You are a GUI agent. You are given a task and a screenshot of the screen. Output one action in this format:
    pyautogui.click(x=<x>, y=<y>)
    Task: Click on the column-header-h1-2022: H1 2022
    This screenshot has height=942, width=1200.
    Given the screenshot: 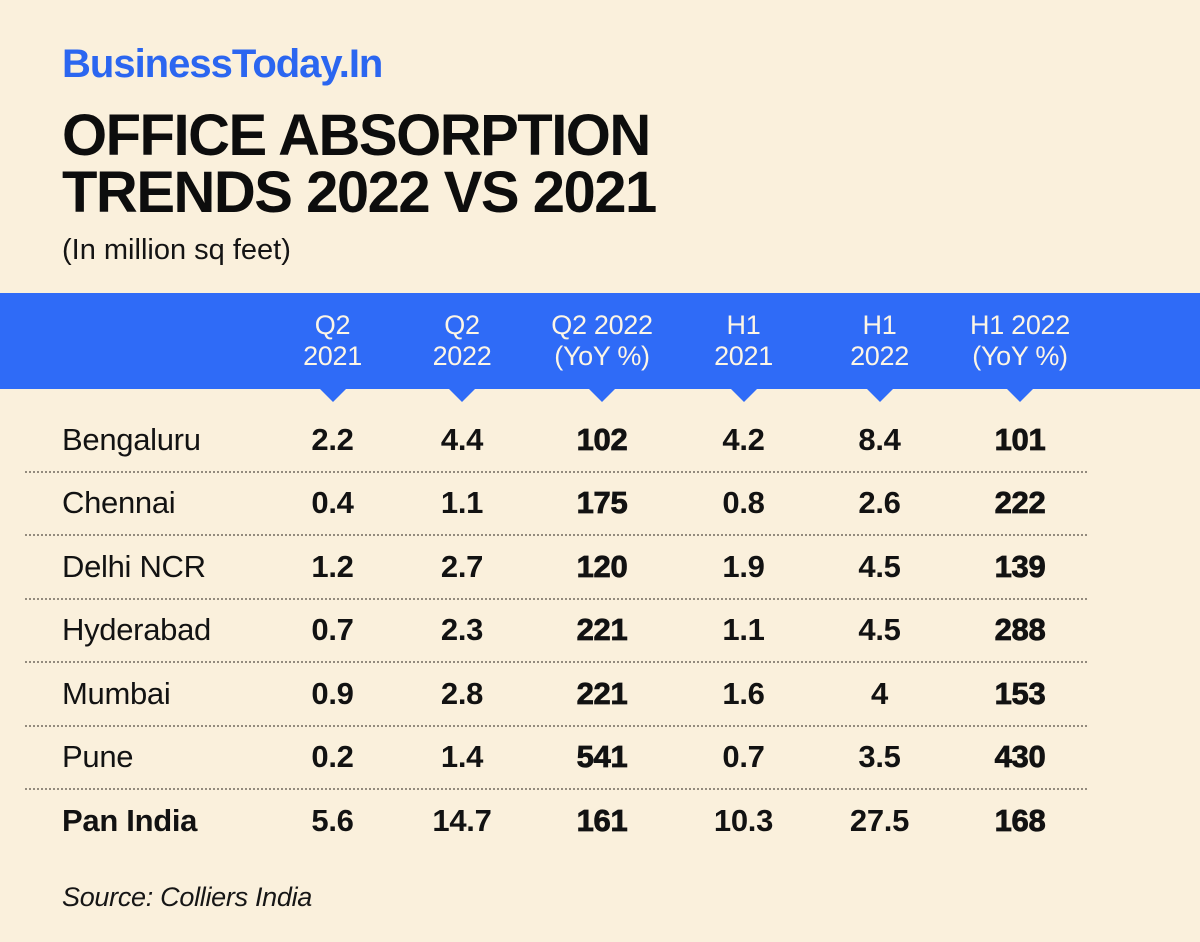 What is the action you would take?
    pyautogui.click(x=879, y=347)
    